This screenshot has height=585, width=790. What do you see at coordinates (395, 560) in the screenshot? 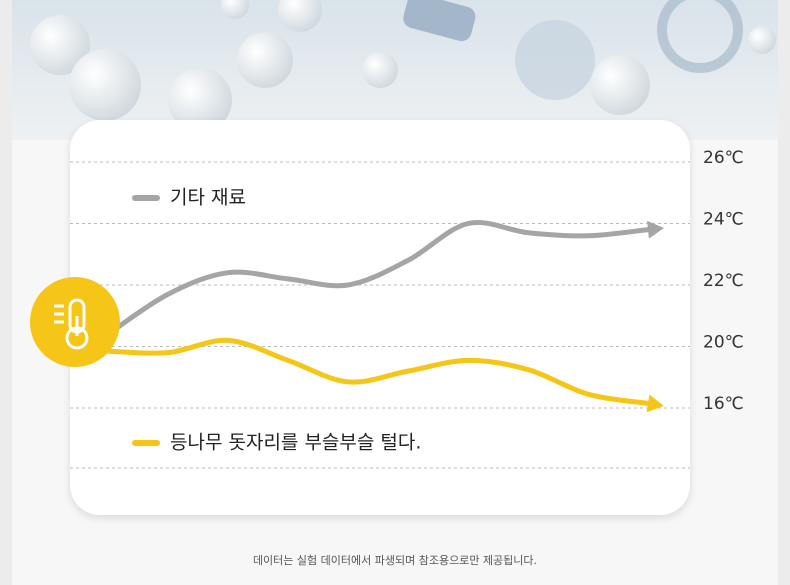
I see `footnote: 데이터는 실험 데이터에서 파생되며 참조용으로만 제공됩니다.` at bounding box center [395, 560].